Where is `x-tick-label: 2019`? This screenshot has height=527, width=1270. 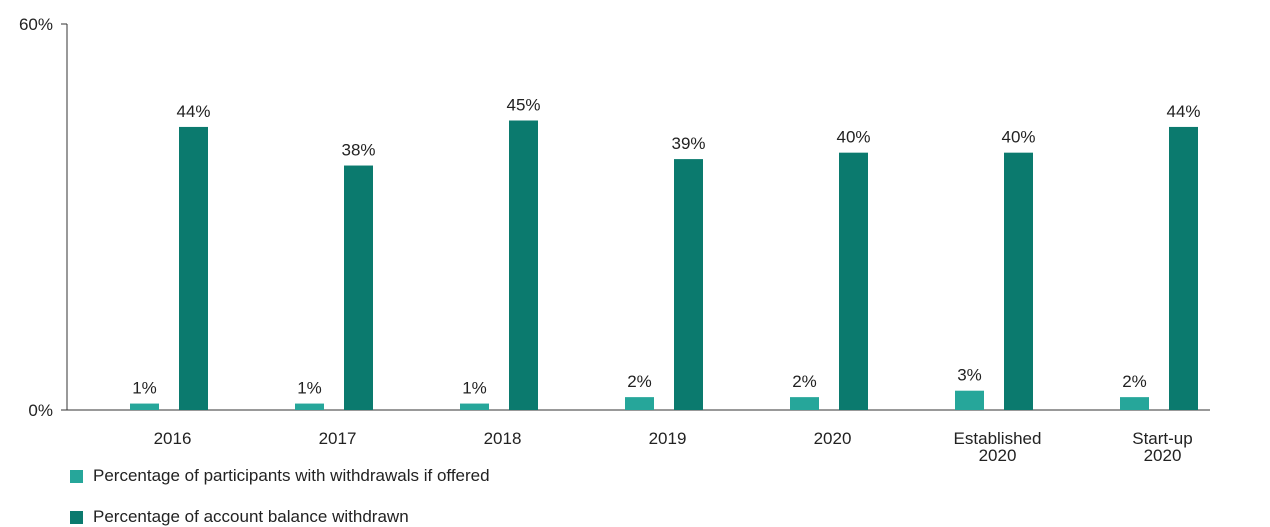
x-tick-label: 2019 is located at coordinates (668, 438).